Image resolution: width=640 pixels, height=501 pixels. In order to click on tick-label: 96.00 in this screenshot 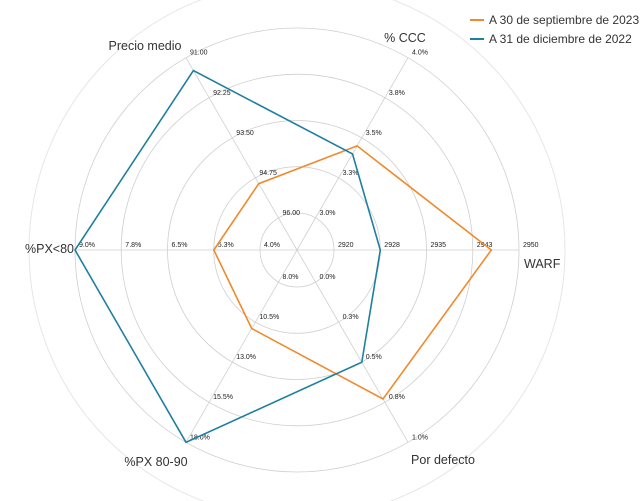, I will do `click(292, 213)`.